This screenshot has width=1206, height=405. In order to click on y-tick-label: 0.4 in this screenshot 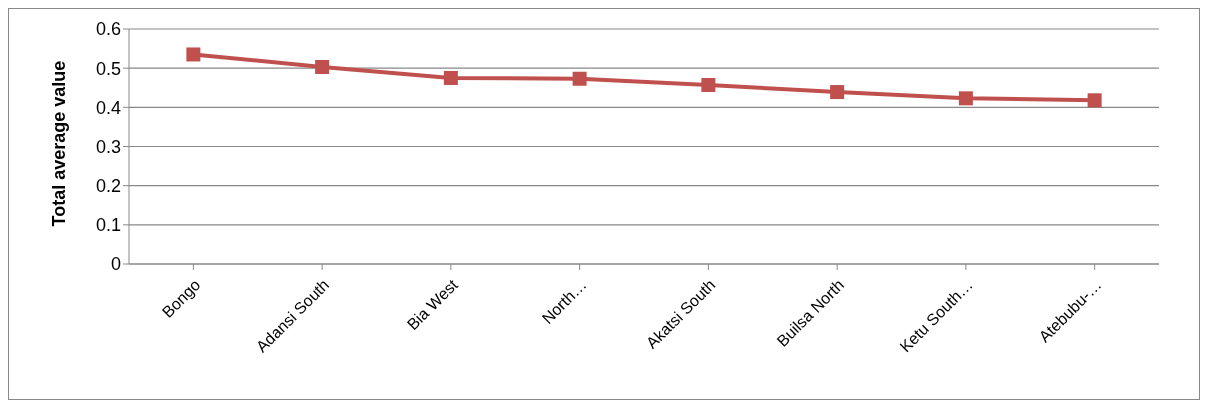, I will do `click(108, 107)`.